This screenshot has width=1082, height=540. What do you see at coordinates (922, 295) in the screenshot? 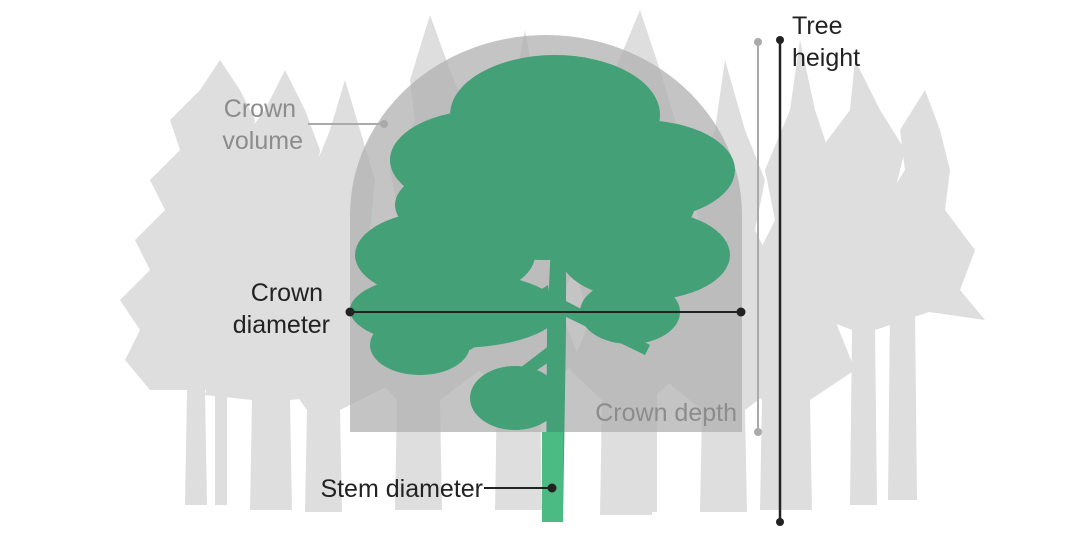
I see `background-tree` at bounding box center [922, 295].